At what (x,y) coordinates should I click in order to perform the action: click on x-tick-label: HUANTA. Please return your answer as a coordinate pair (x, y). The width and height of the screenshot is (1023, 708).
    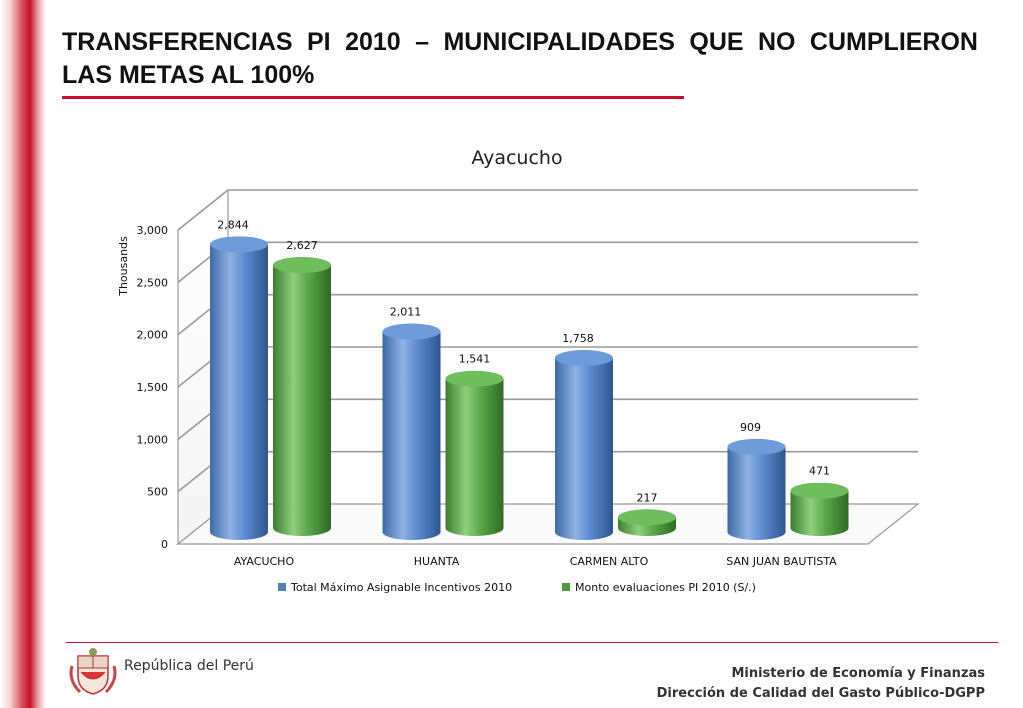
    Looking at the image, I should click on (437, 561).